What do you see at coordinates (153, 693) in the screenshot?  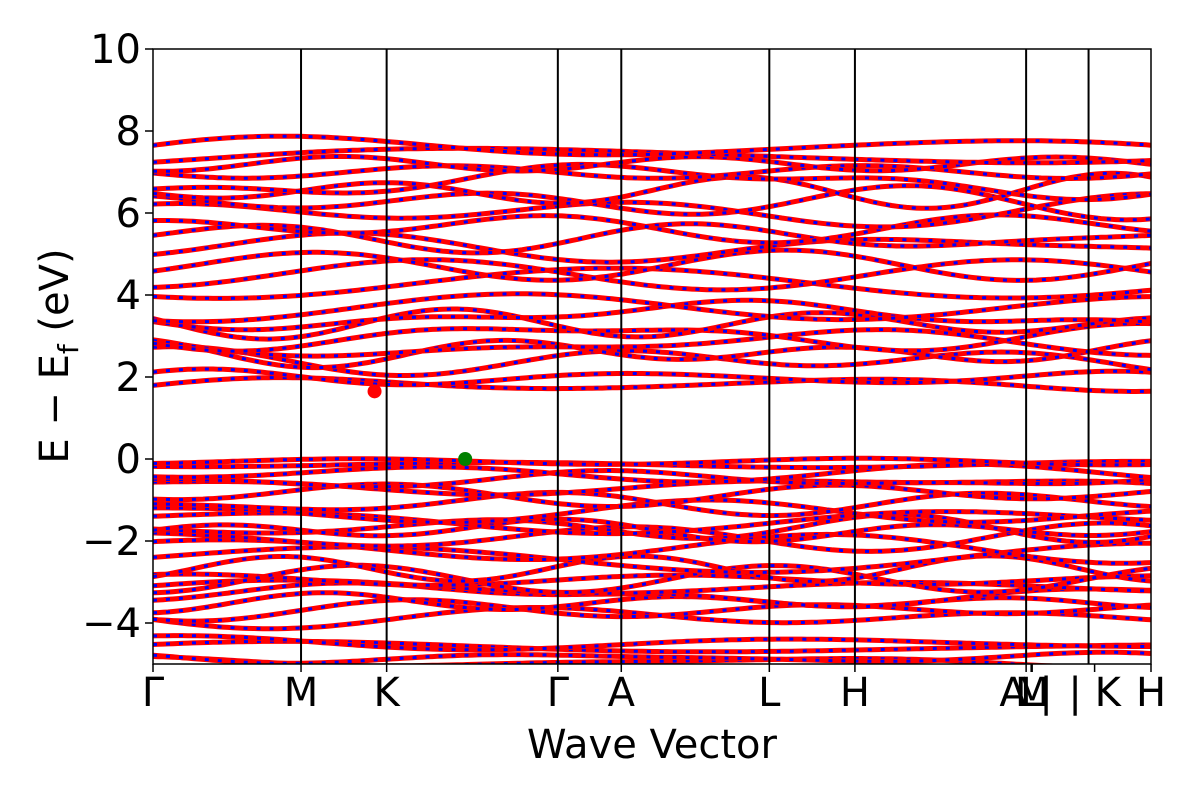 I see `x-tick-label-0: Γ` at bounding box center [153, 693].